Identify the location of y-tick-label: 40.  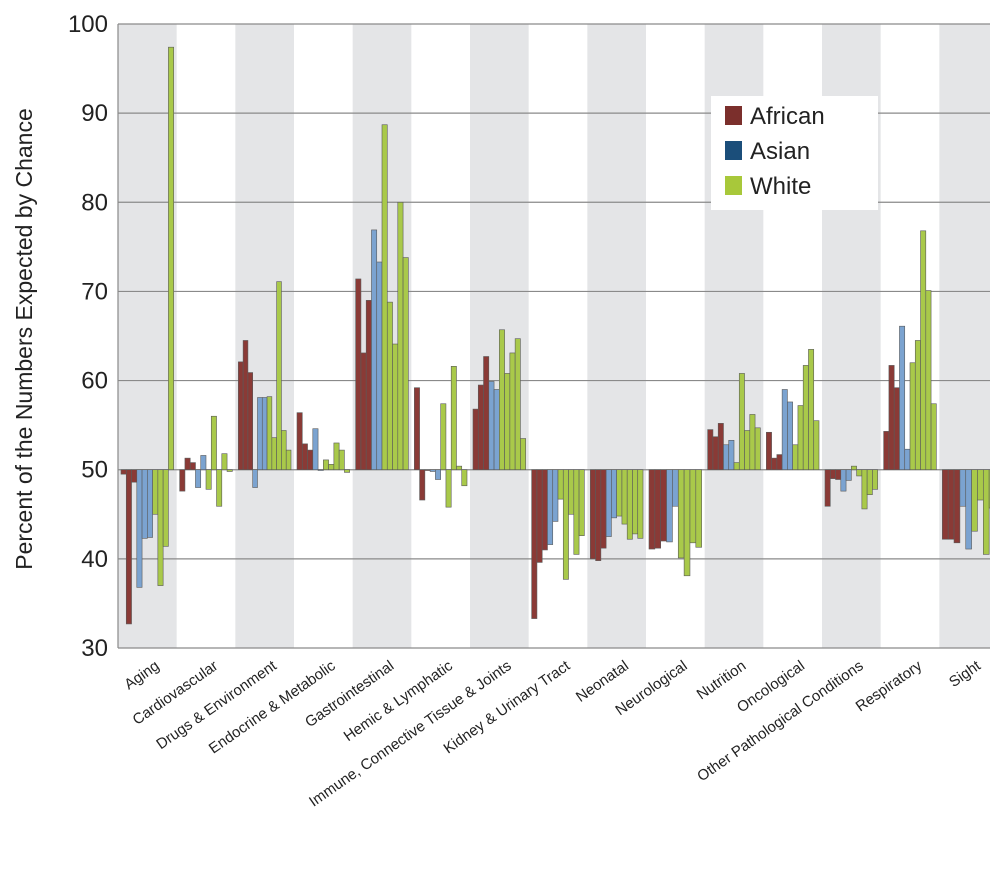
(94, 559).